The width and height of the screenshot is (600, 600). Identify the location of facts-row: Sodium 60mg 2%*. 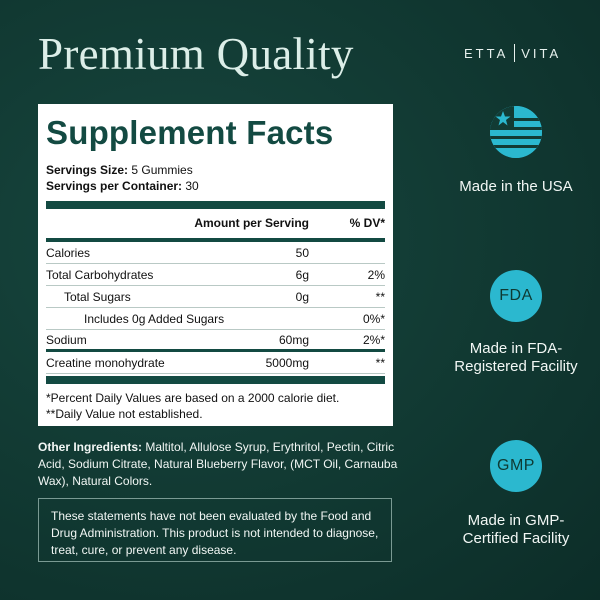
(215, 341).